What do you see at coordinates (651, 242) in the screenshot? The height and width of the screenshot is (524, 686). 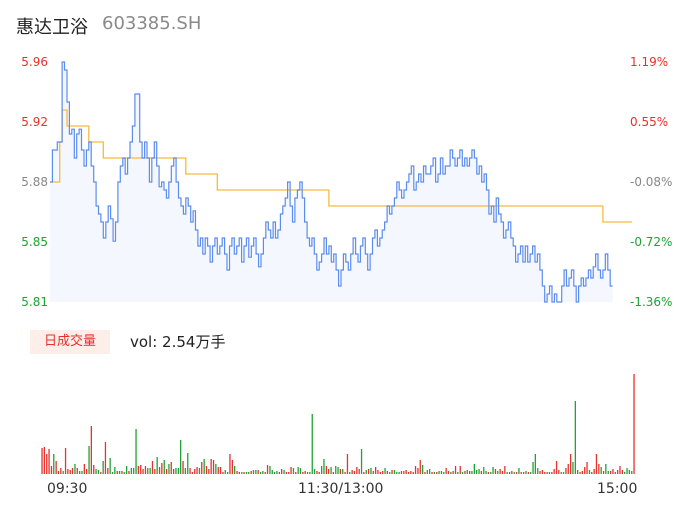 I see `percent-tick-label: -0.72%` at bounding box center [651, 242].